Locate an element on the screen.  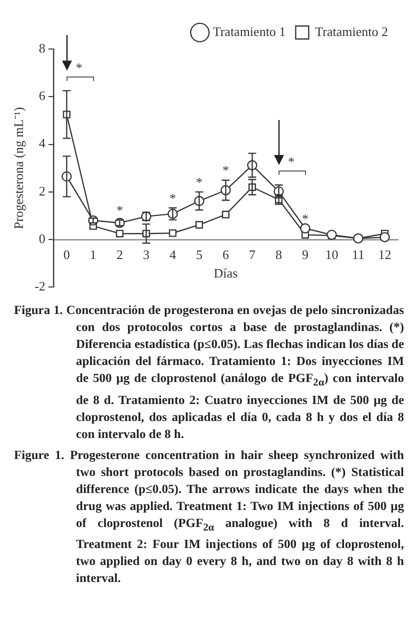
x-tick-label: 0 is located at coordinates (66, 254).